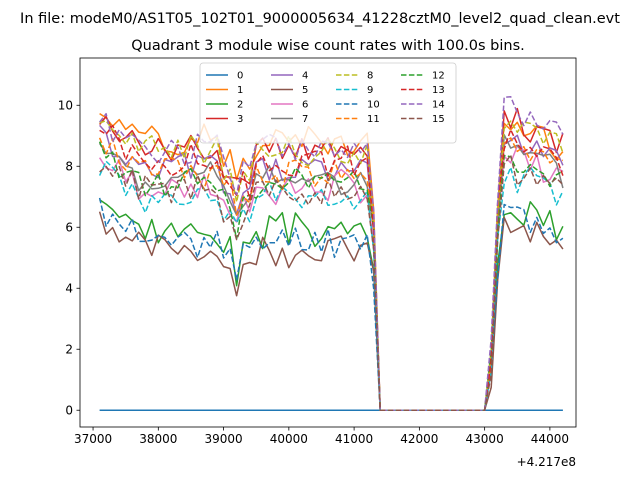 This screenshot has width=640, height=480. Describe the element at coordinates (438, 119) in the screenshot. I see `legend-label-15: 15` at that location.